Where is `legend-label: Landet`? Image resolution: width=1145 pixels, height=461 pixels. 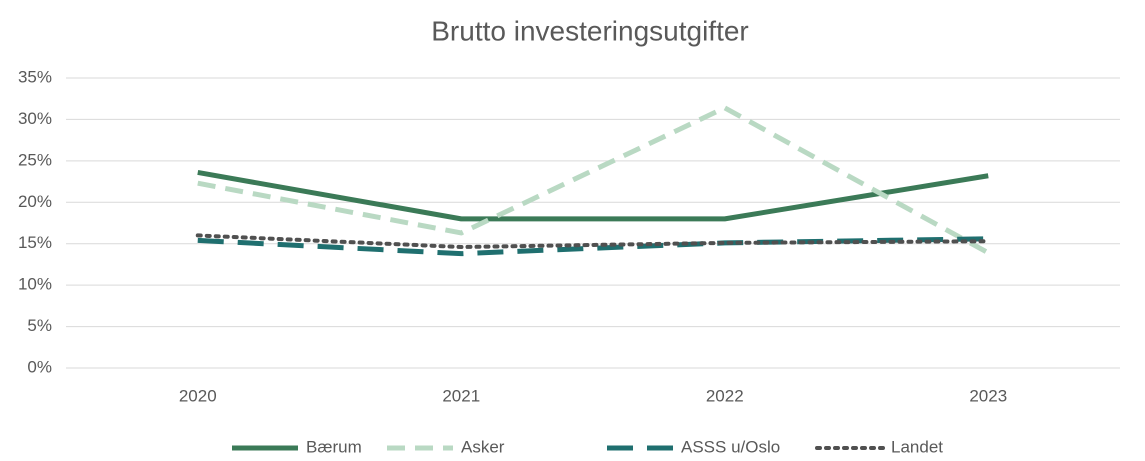
legend-label: Landet is located at coordinates (917, 446).